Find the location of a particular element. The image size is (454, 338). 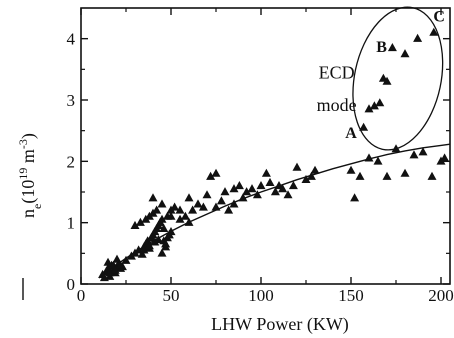

y-axis-title-n: n is located at coordinates (28, 213).